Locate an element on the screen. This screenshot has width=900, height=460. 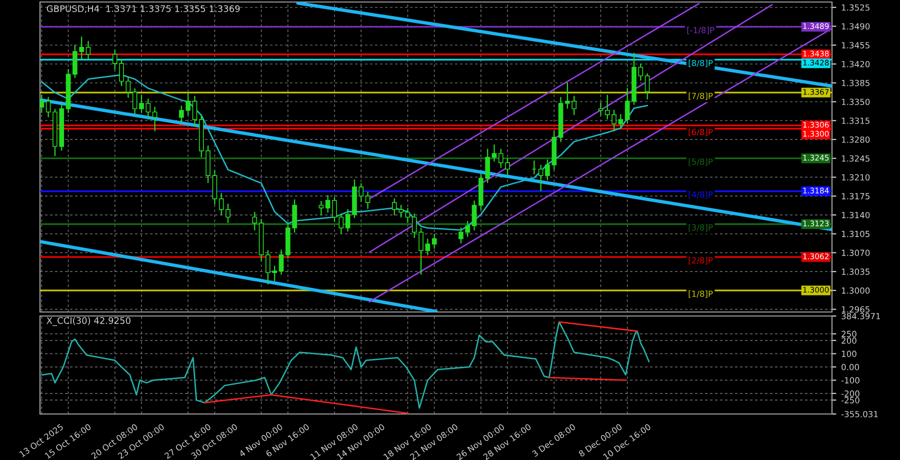
annotation: [6/8]P is located at coordinates (700, 132).